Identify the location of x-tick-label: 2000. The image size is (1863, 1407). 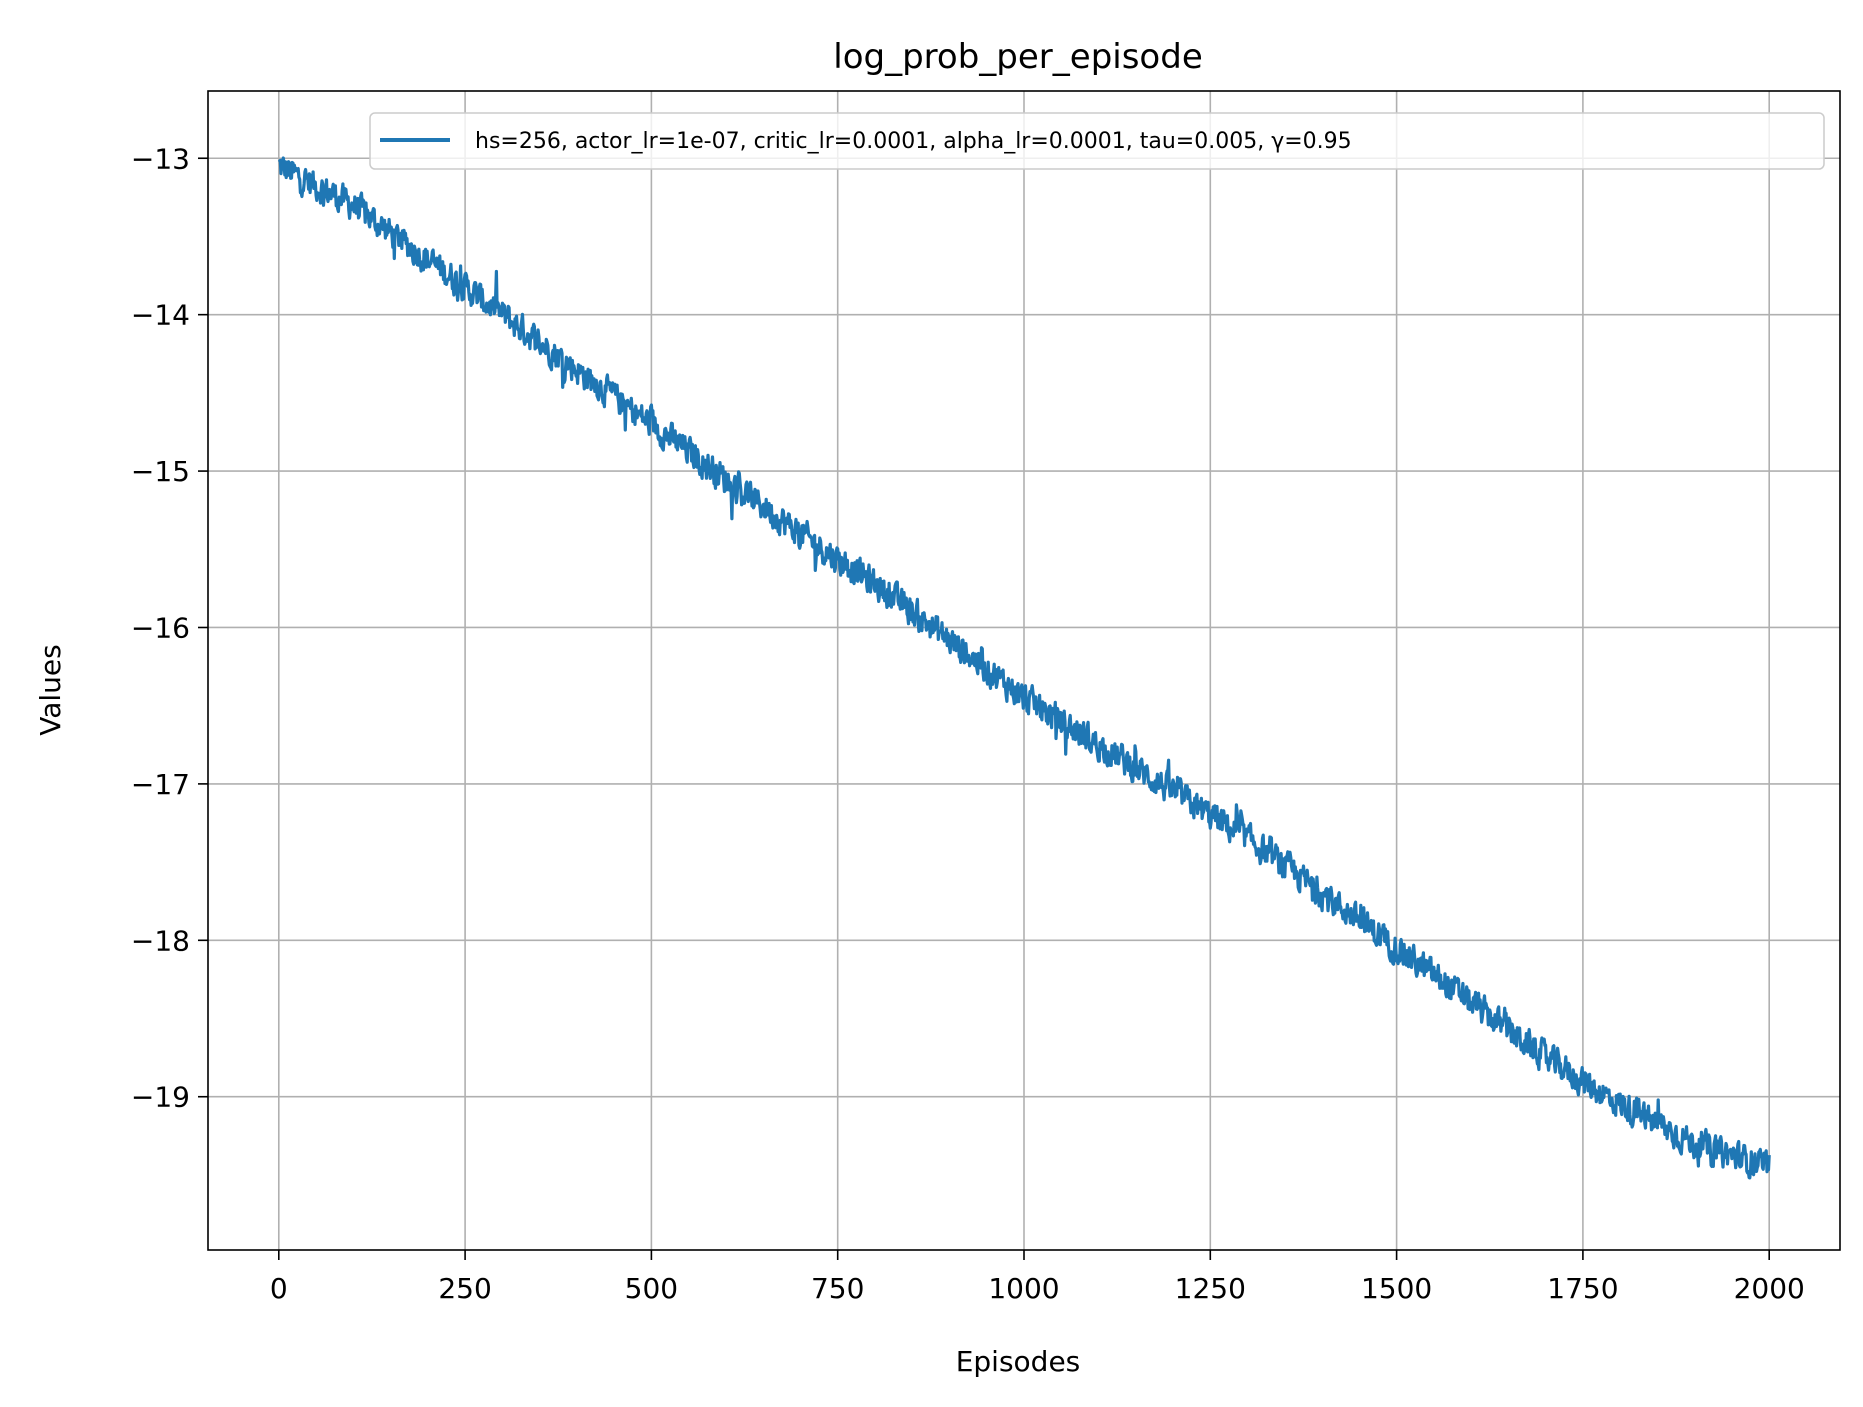
(1769, 1288).